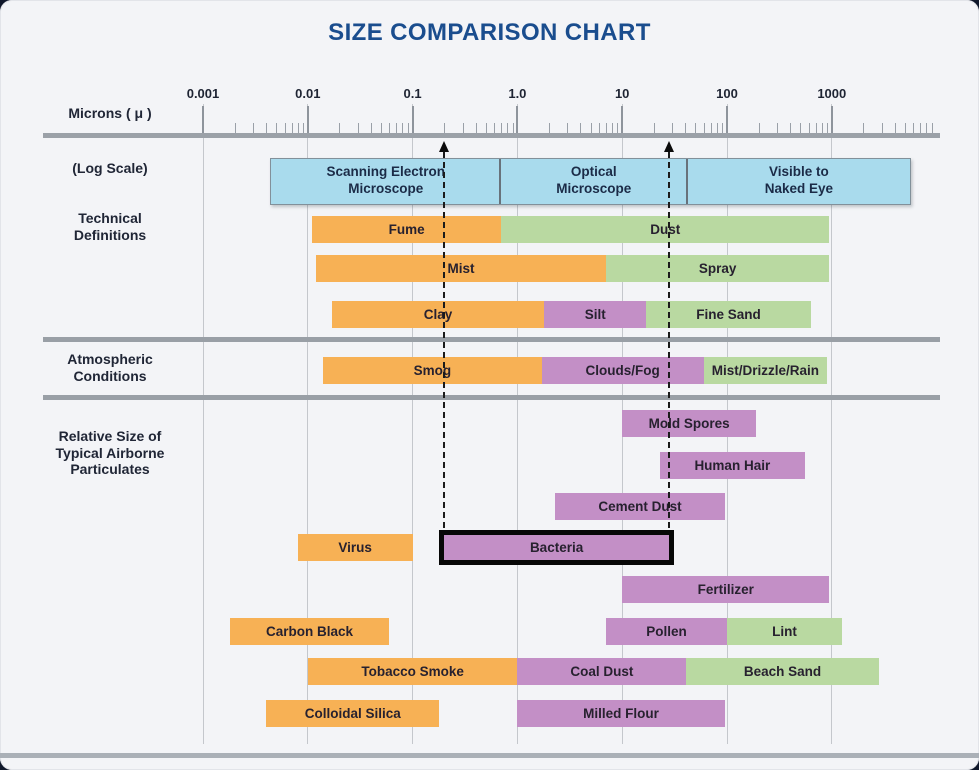 Image resolution: width=979 pixels, height=770 pixels. What do you see at coordinates (110, 226) in the screenshot?
I see `section-label-technical-definitions: Technical Definitions` at bounding box center [110, 226].